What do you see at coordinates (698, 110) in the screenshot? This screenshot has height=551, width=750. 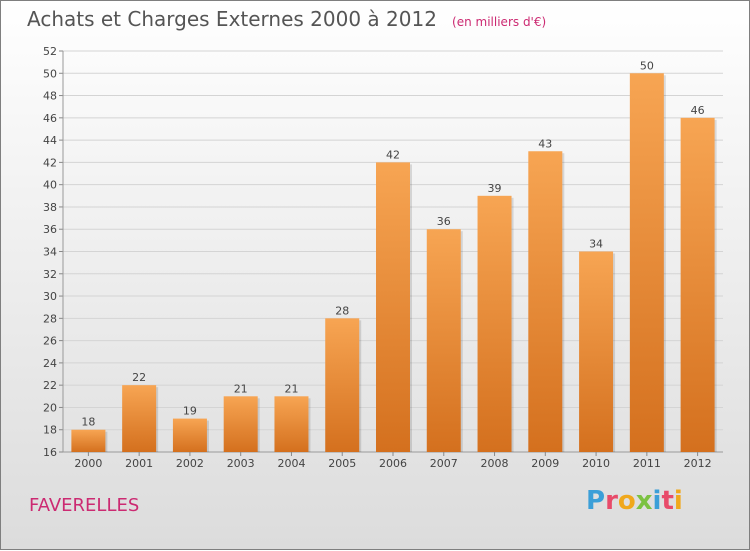 I see `bar-value-label: 46` at bounding box center [698, 110].